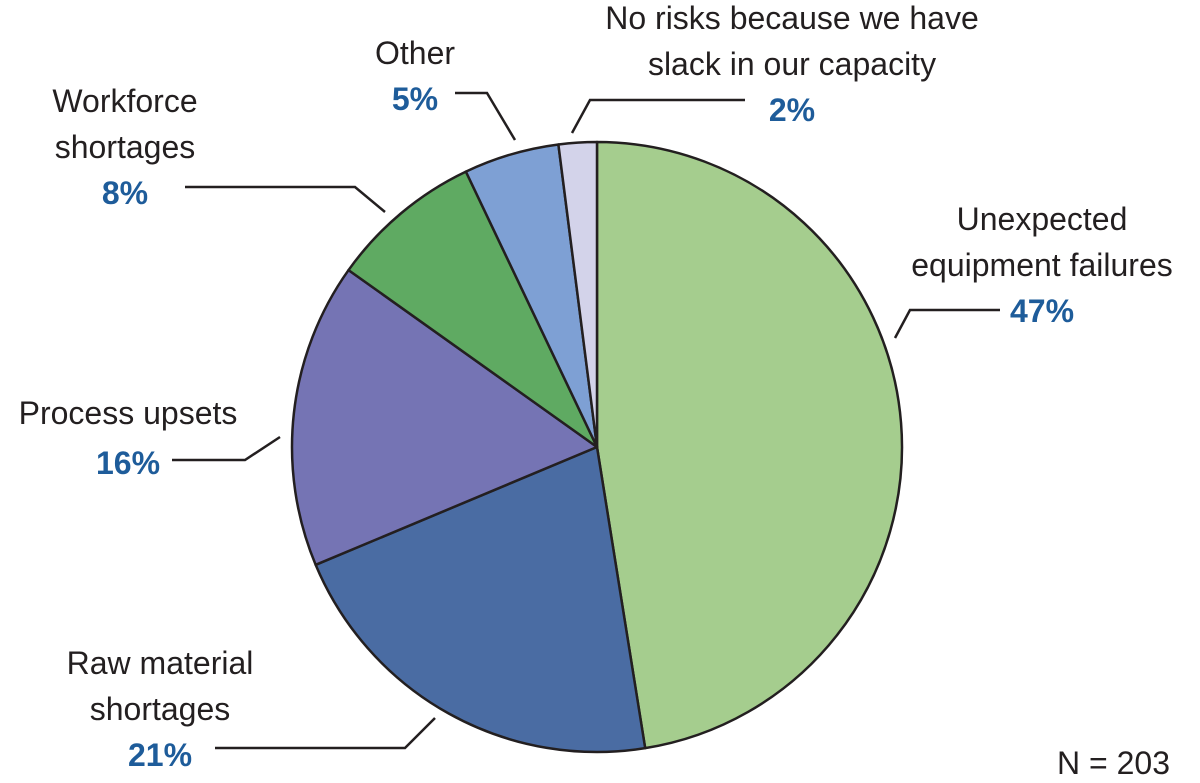  Describe the element at coordinates (160, 686) in the screenshot. I see `category-name: Raw material shortages` at that location.